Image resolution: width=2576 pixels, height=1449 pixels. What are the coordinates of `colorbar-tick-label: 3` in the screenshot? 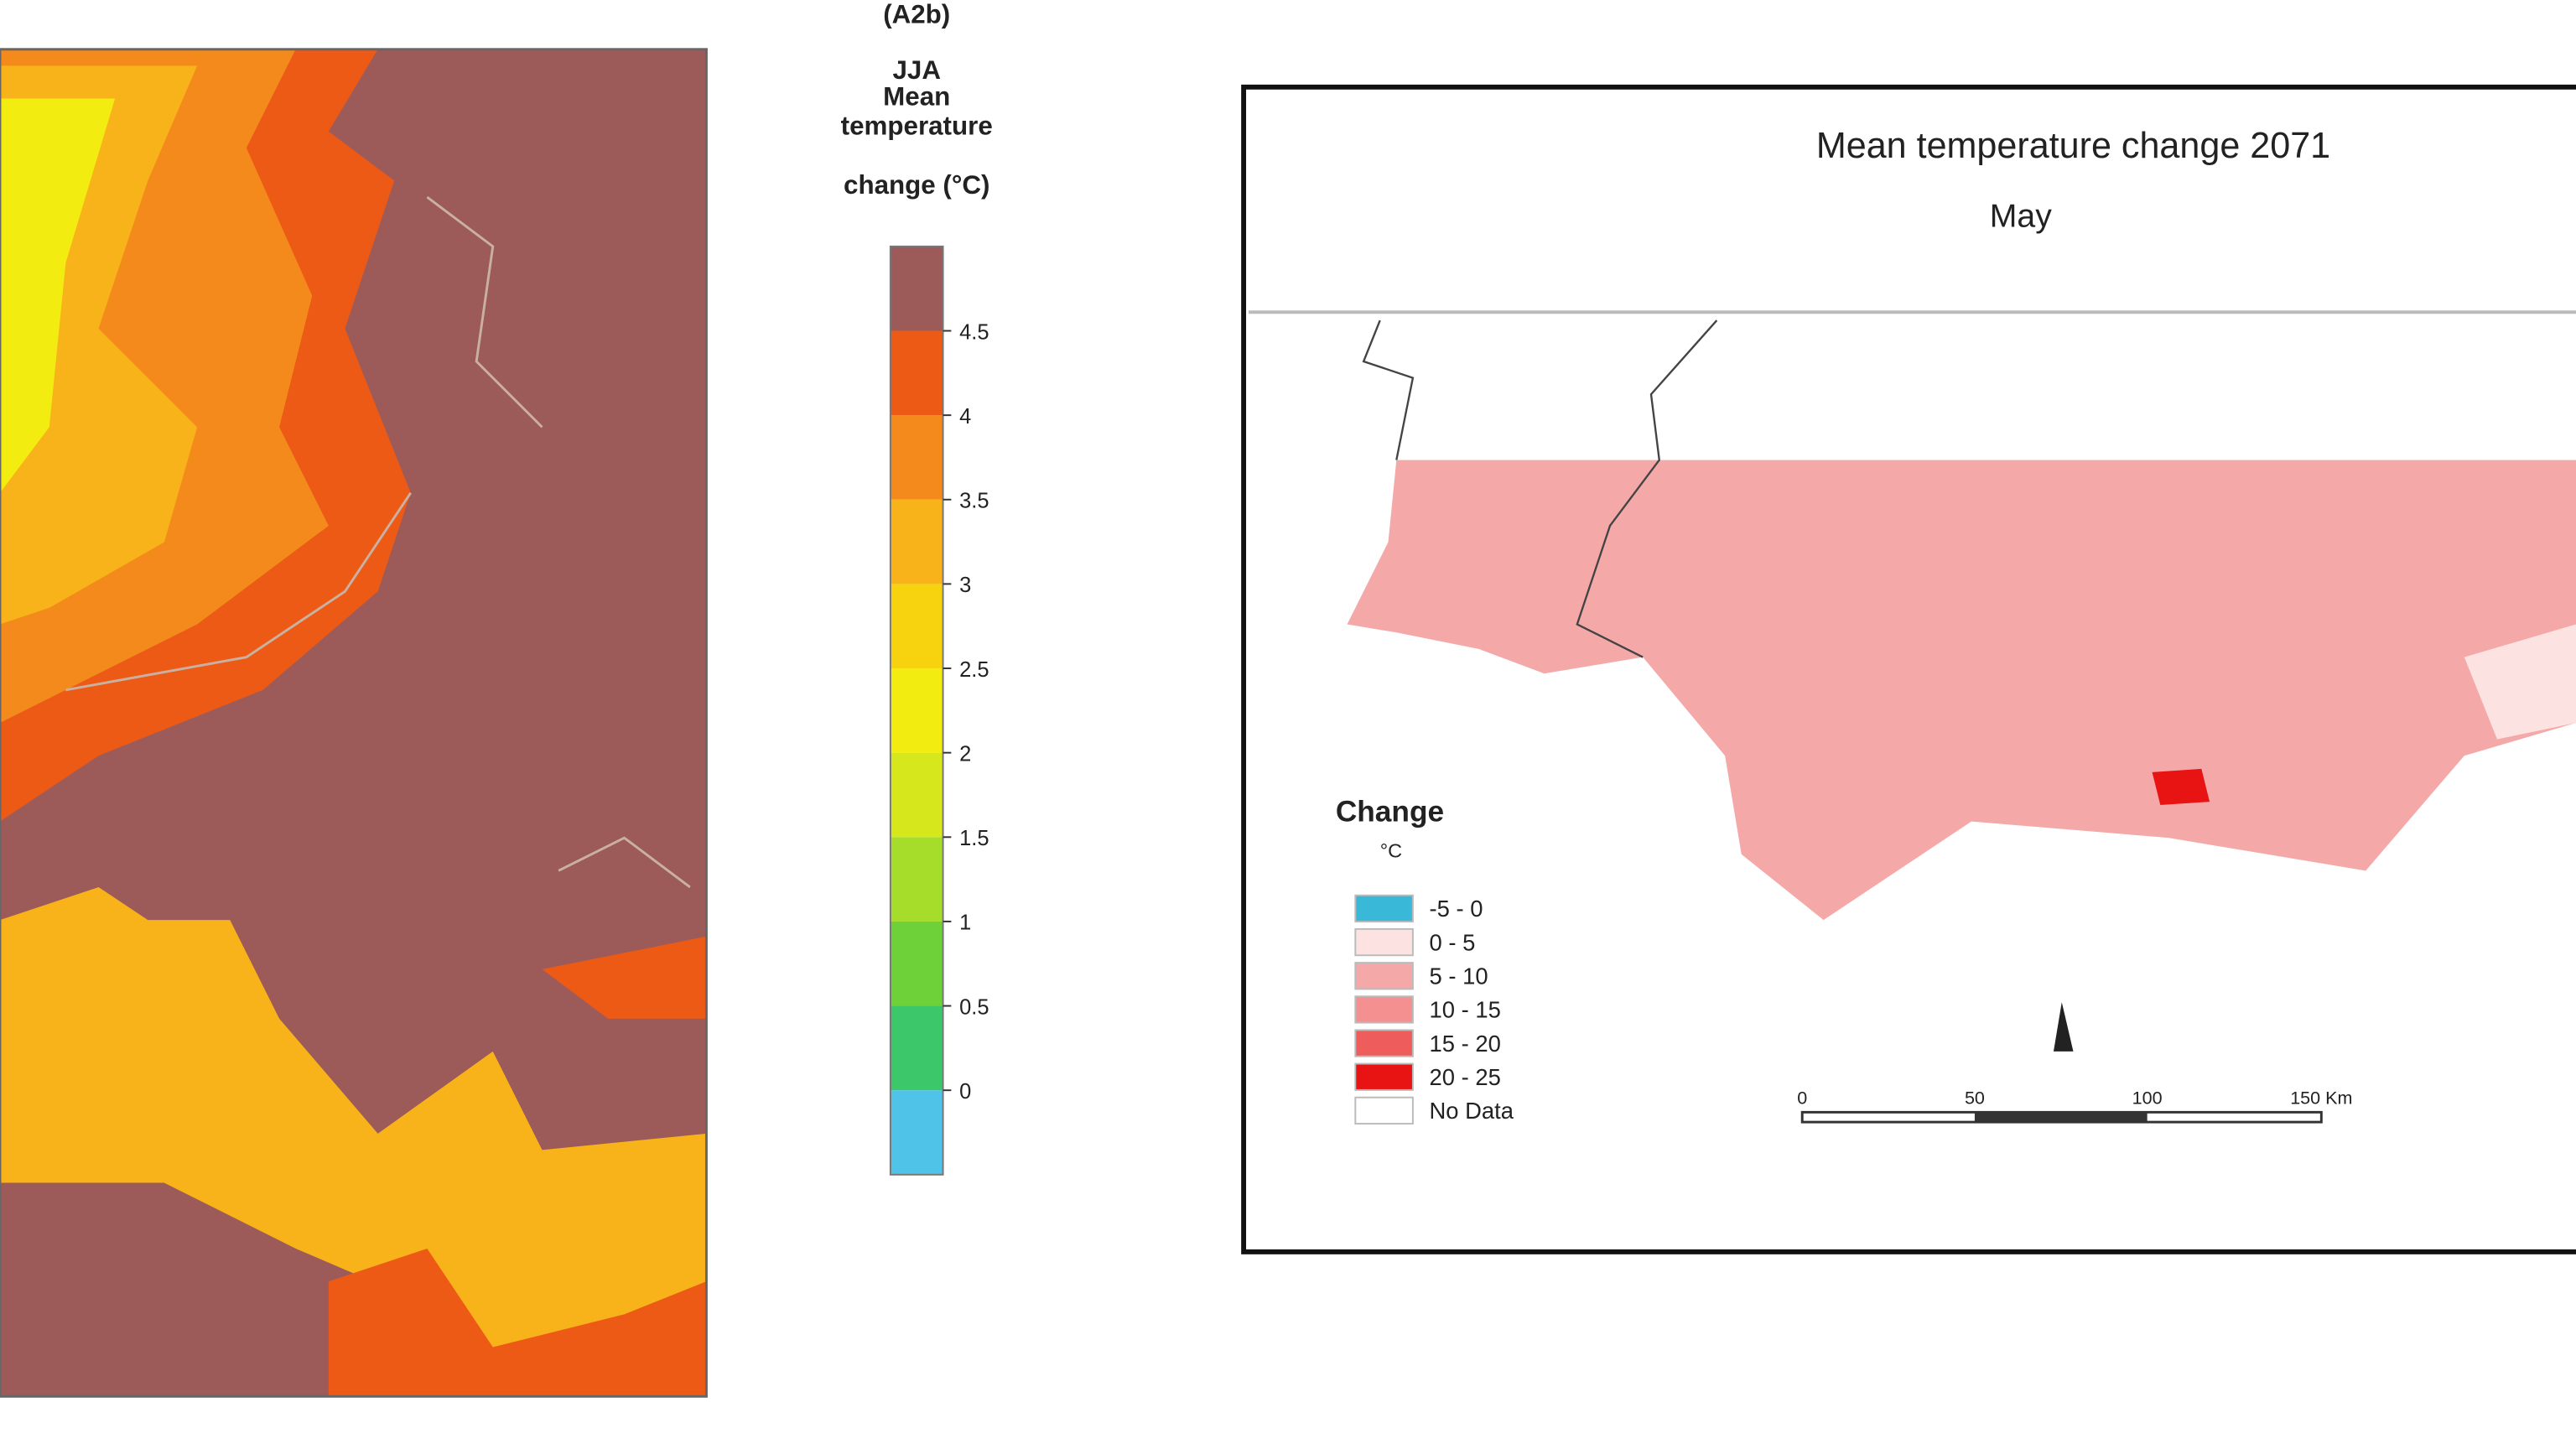 It's located at (965, 585).